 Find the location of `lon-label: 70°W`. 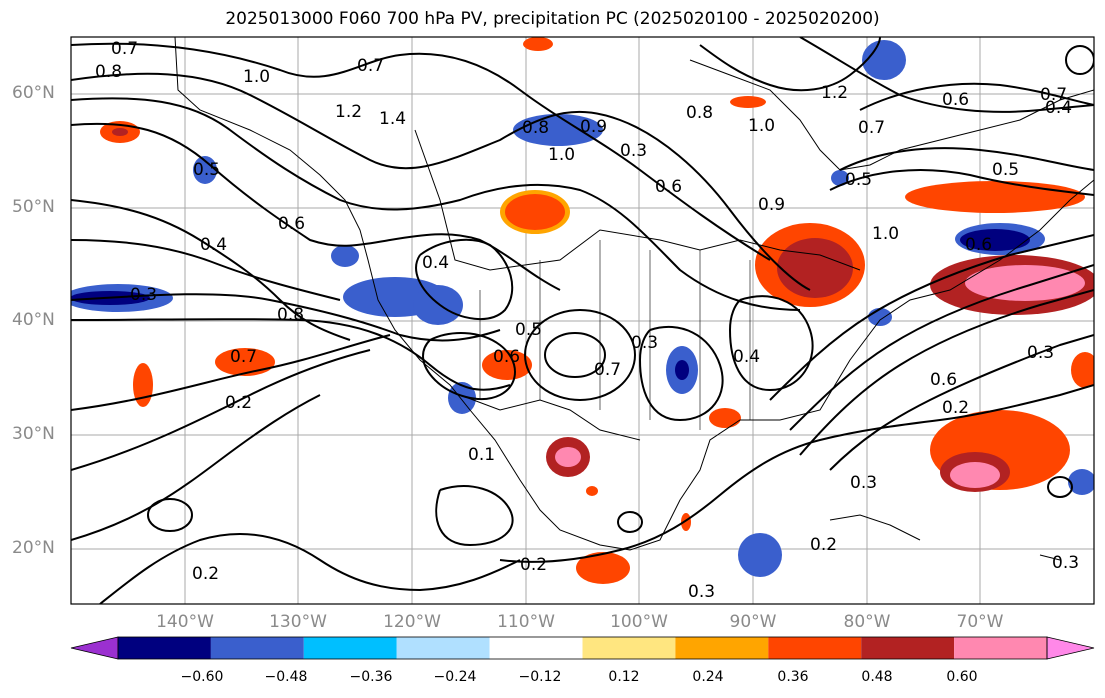

lon-label: 70°W is located at coordinates (980, 622).